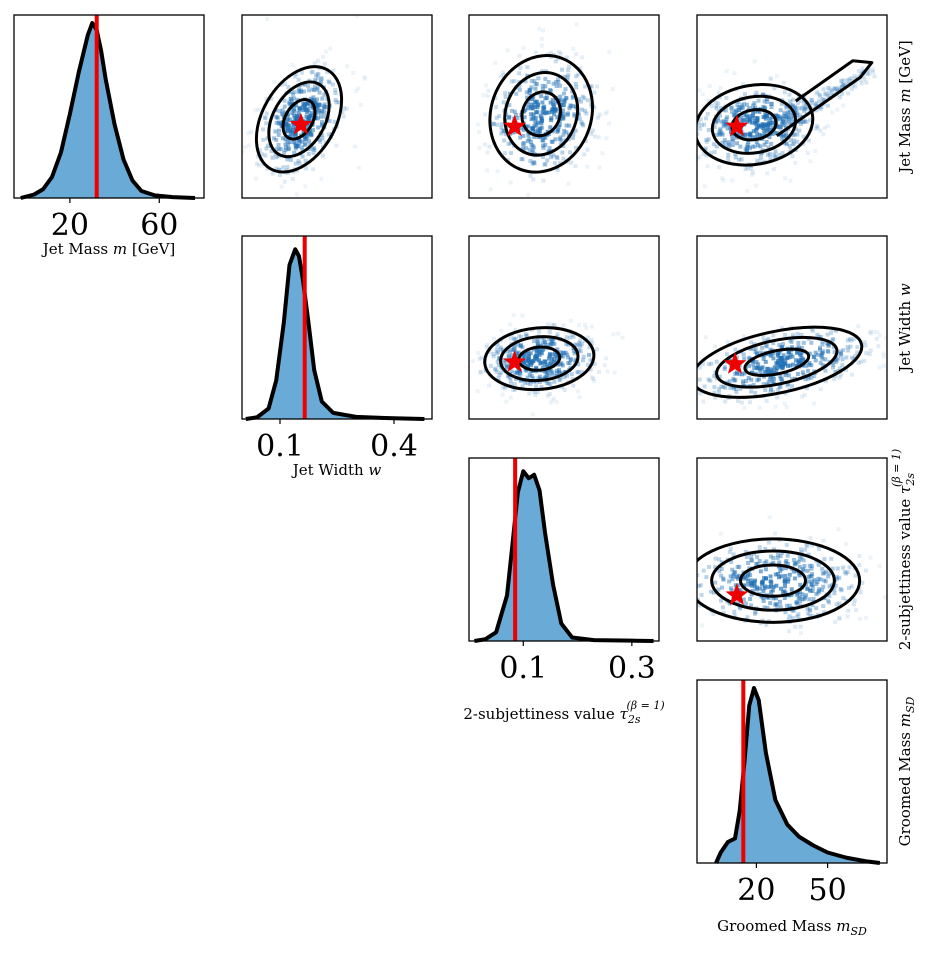  Describe the element at coordinates (632, 668) in the screenshot. I see `x-tick-label-tau-1: 0.3` at that location.